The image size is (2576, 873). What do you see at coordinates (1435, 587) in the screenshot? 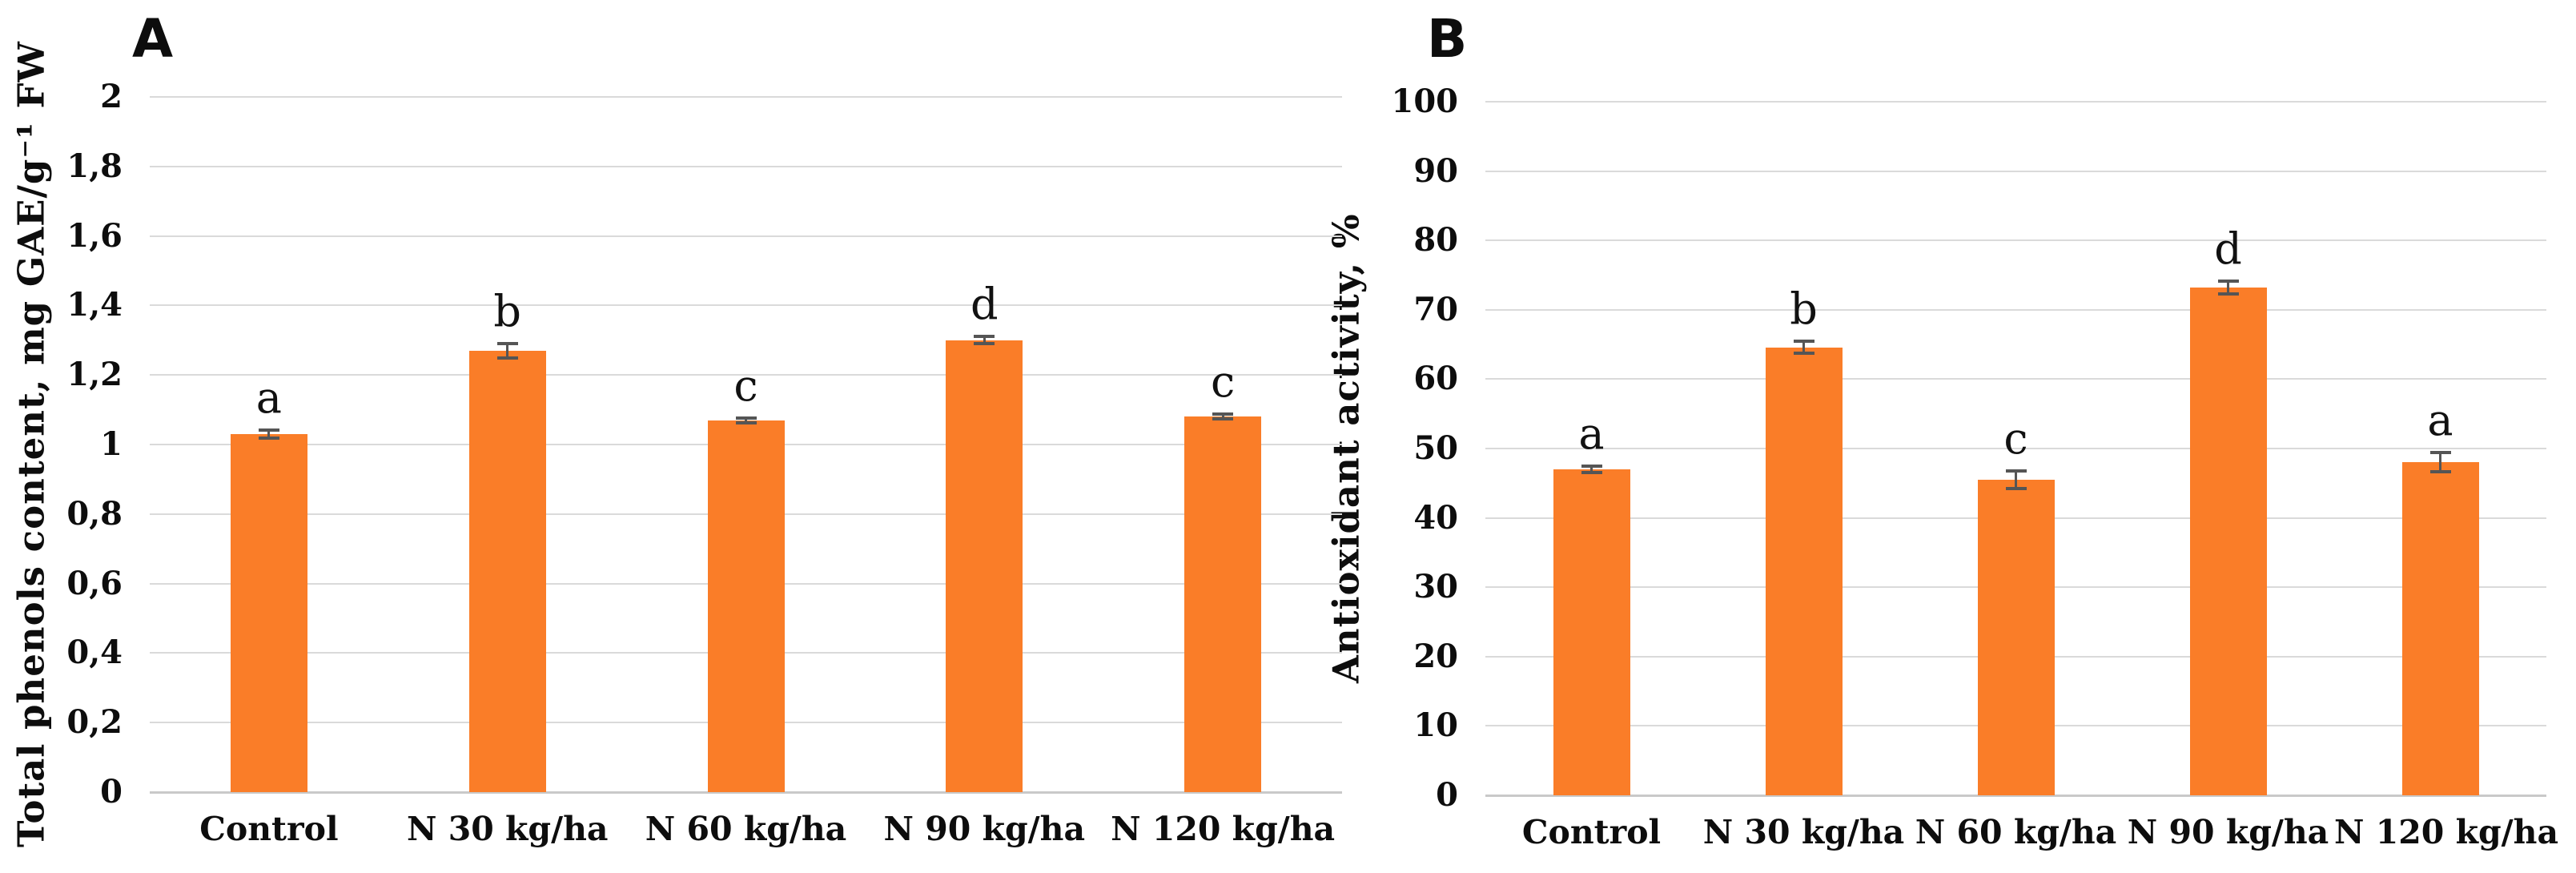
I see `y-tick-label: 30` at bounding box center [1435, 587].